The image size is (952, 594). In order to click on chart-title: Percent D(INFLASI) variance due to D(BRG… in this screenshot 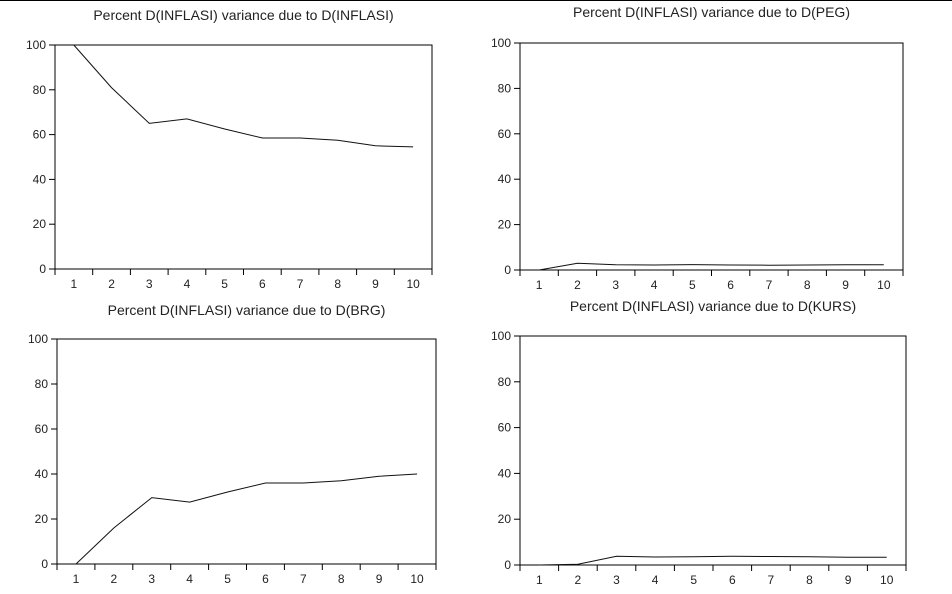, I will do `click(247, 310)`.